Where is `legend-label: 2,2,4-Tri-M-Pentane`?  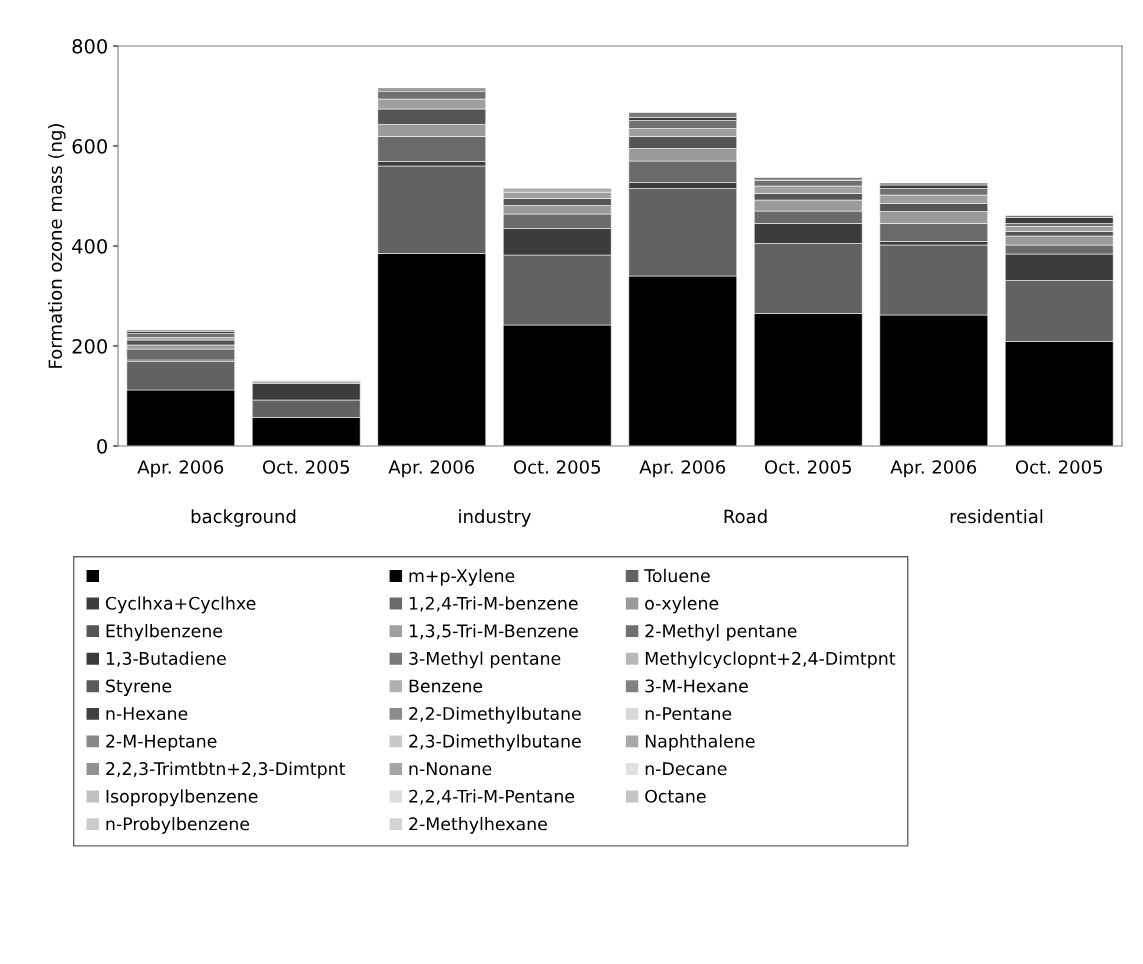
legend-label: 2,2,4-Tri-M-Pentane is located at coordinates (492, 797).